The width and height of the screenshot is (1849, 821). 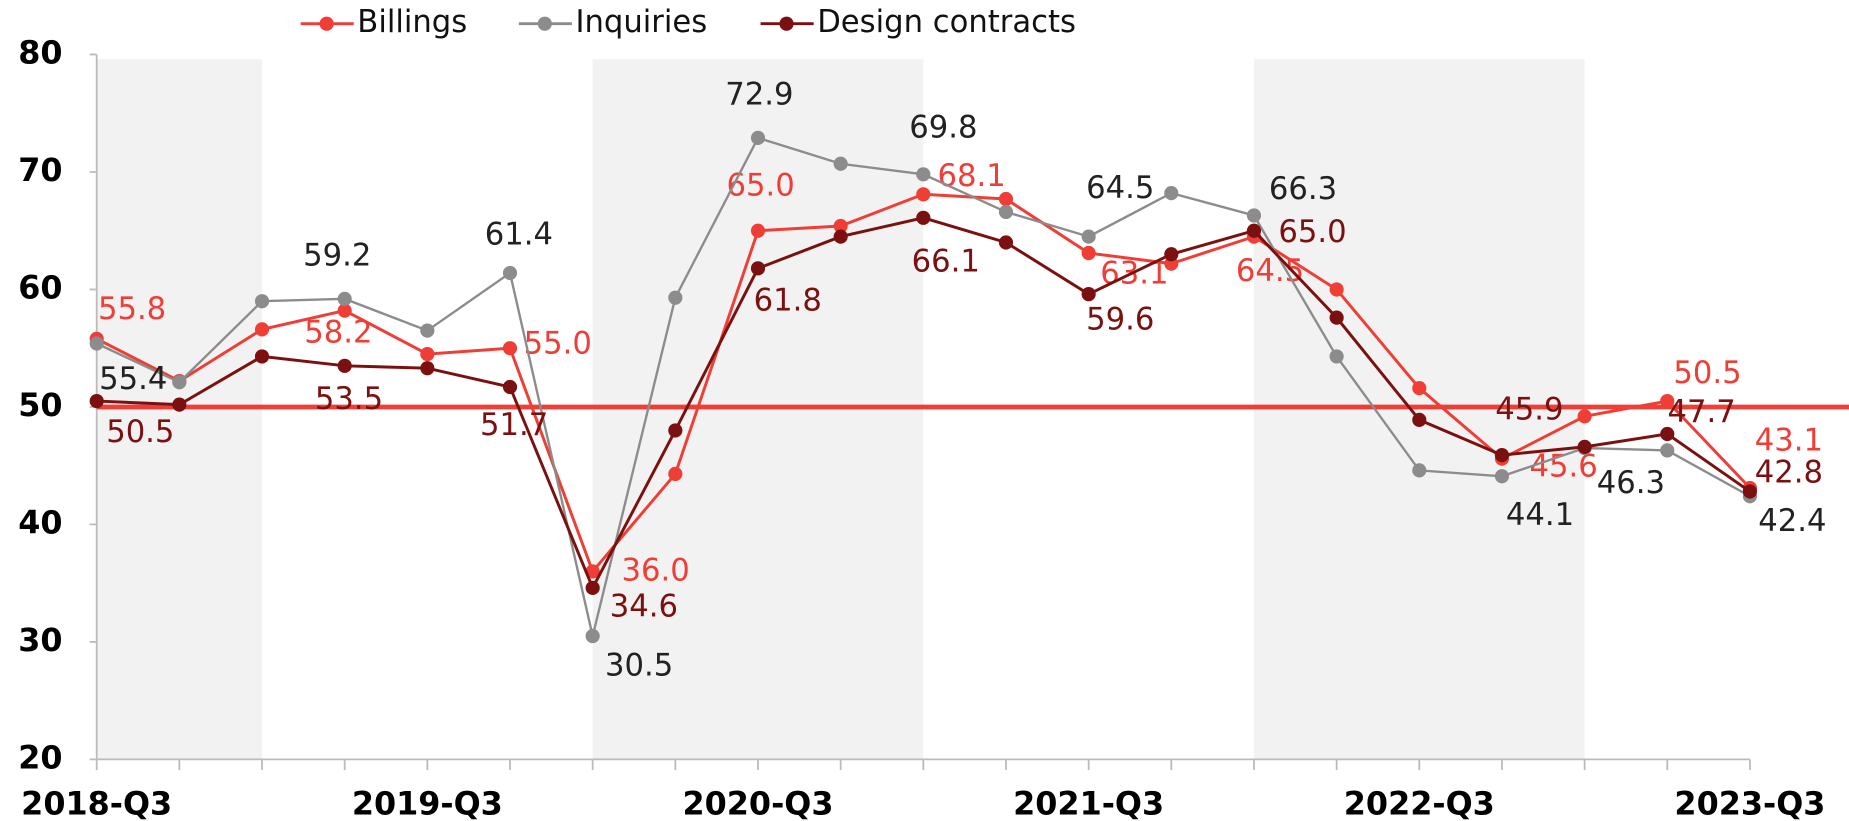 What do you see at coordinates (1088, 803) in the screenshot?
I see `x-tick-label: 2021-Q3` at bounding box center [1088, 803].